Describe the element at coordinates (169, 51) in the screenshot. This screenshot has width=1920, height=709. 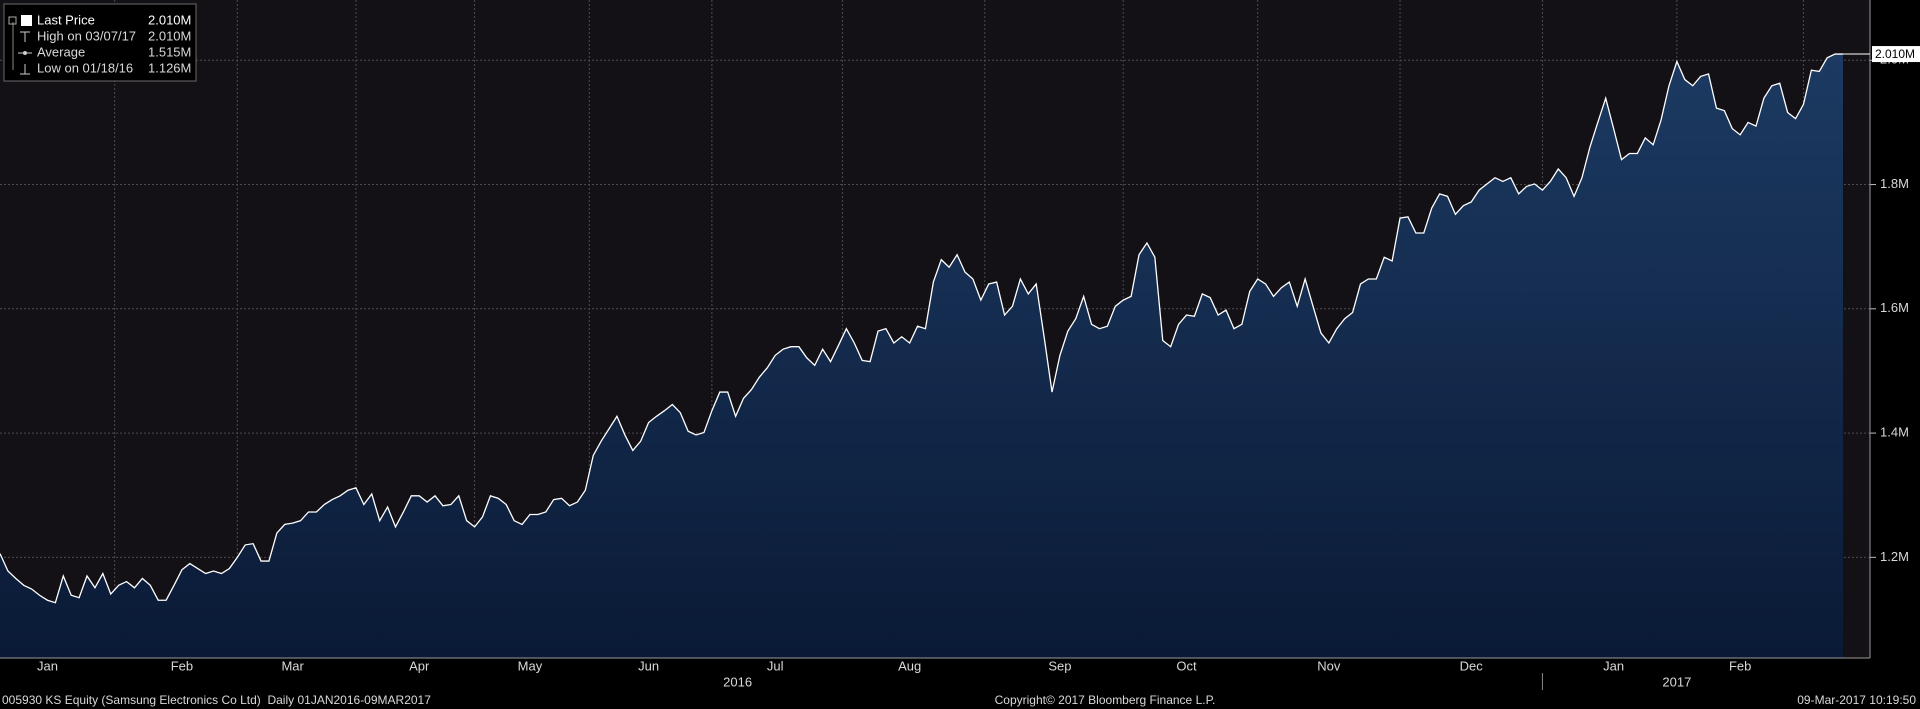
I see `legend-value: 1.515M` at that location.